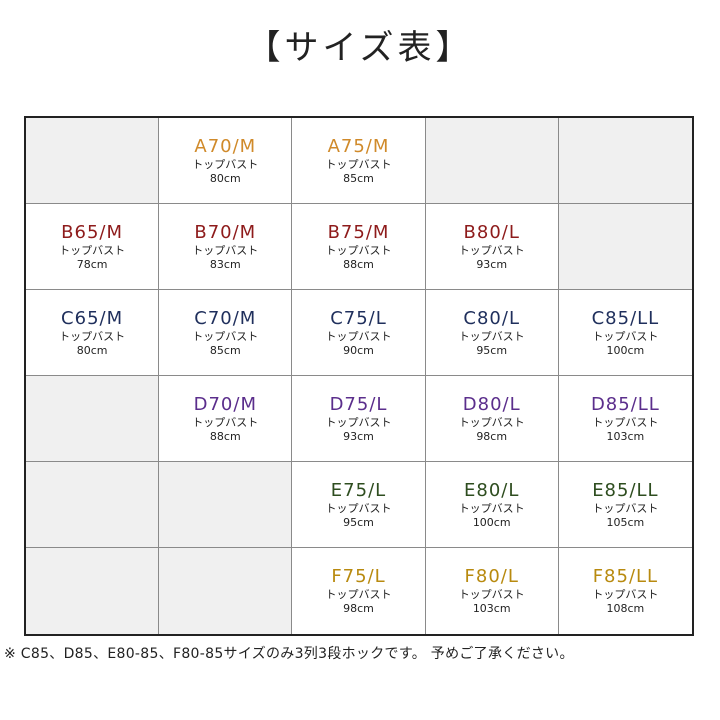 The image size is (720, 720). I want to click on top-bust-value: 105cm, so click(625, 522).